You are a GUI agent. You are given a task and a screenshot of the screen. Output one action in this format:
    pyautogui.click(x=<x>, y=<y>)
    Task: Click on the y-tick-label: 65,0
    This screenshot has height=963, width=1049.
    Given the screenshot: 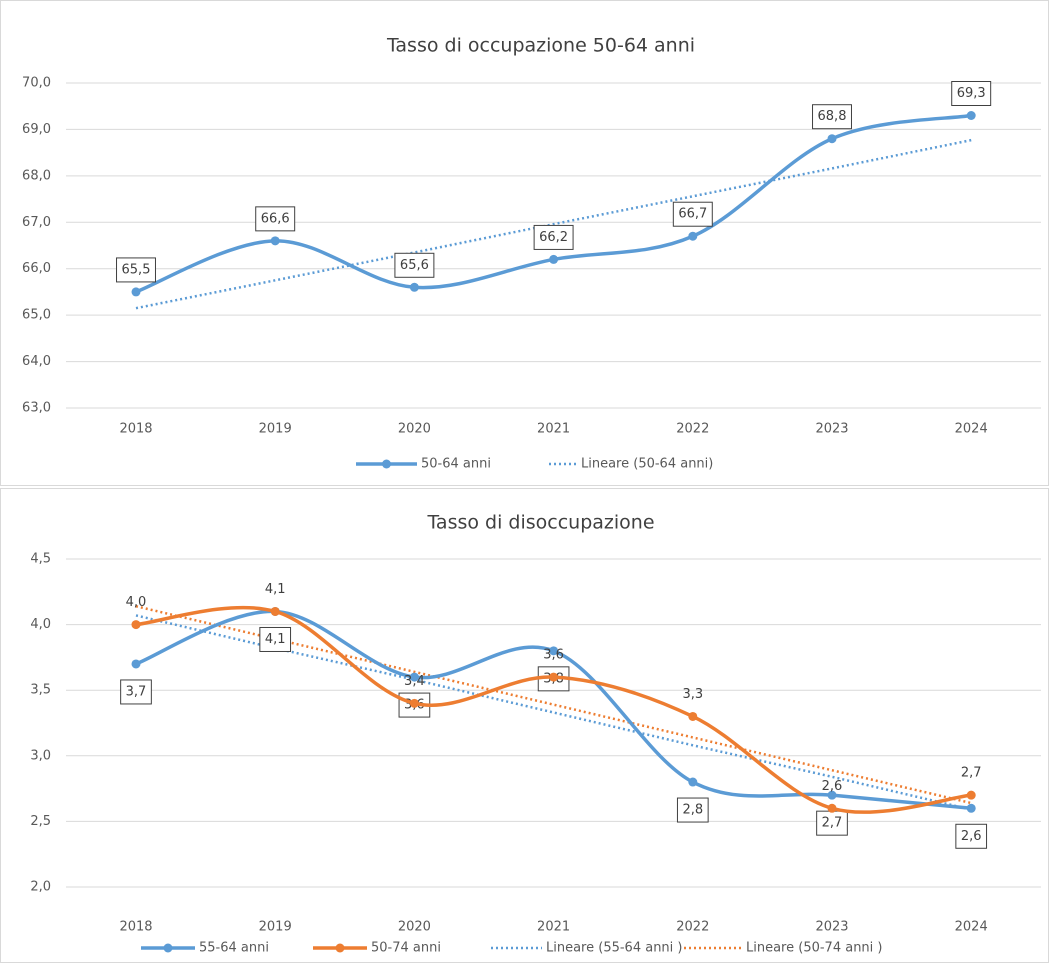 What is the action you would take?
    pyautogui.click(x=36, y=315)
    